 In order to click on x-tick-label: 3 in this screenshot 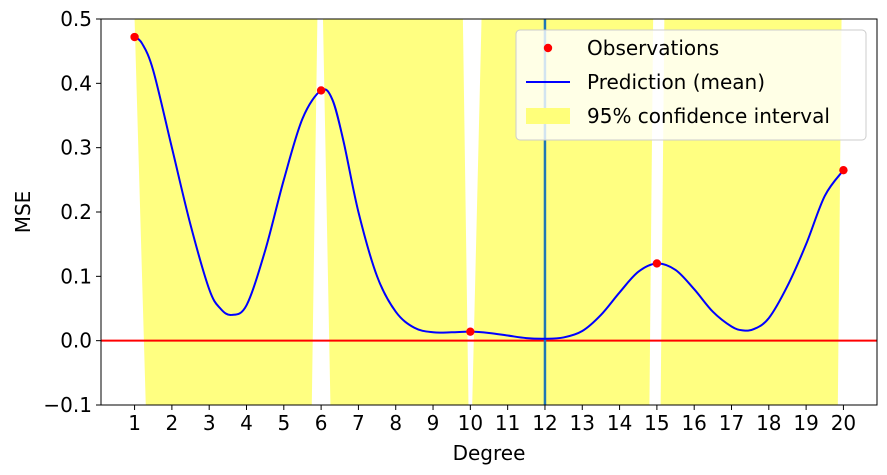, I will do `click(209, 423)`.